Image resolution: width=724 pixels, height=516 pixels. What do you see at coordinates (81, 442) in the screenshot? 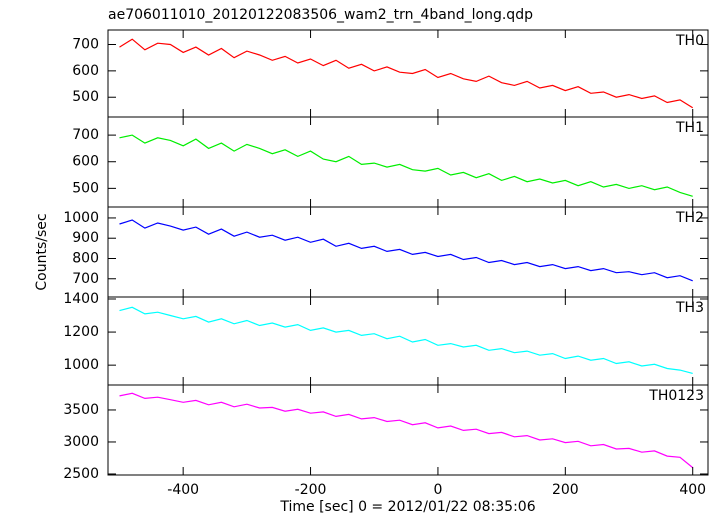
I see `y-tick-label: 3000` at bounding box center [81, 442].